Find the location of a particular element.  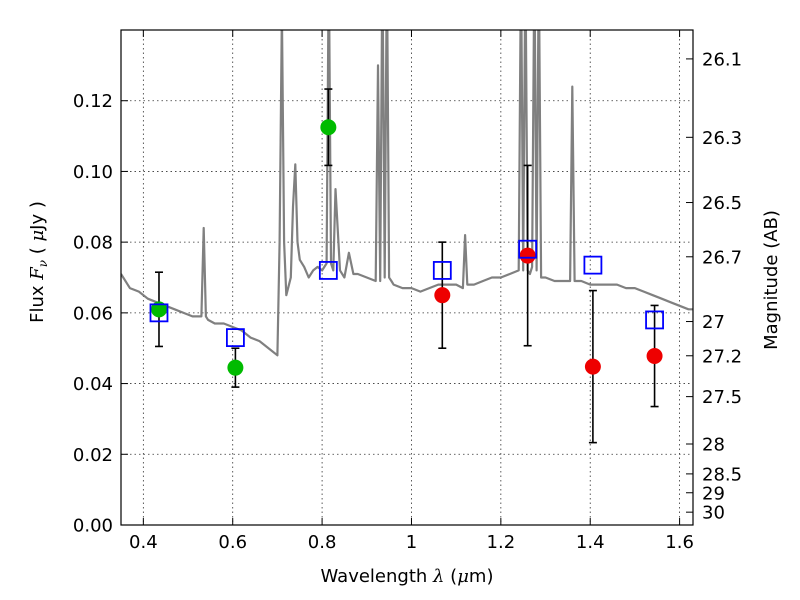

y2-tick-label: 26.3 is located at coordinates (722, 138).